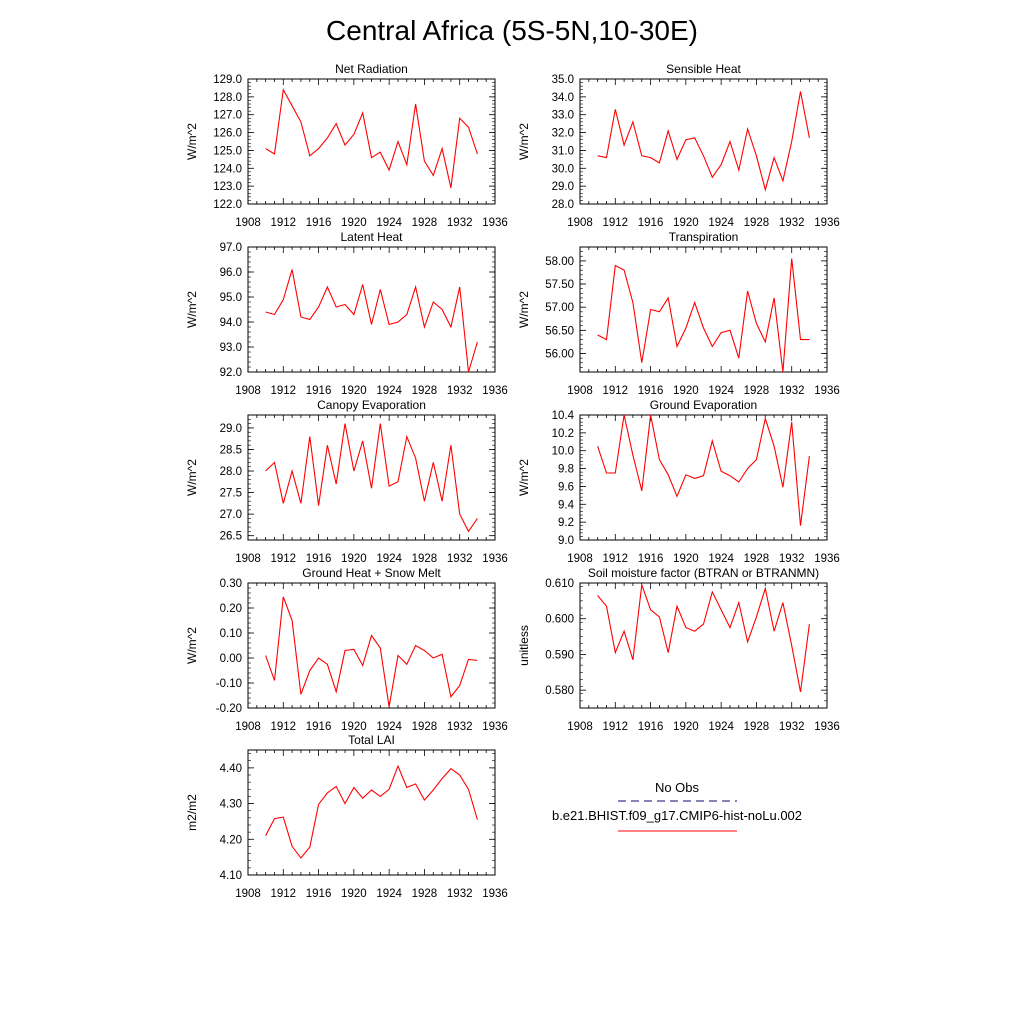 The image size is (1024, 1024). Describe the element at coordinates (231, 429) in the screenshot. I see `y-tick-label: 29.0` at that location.